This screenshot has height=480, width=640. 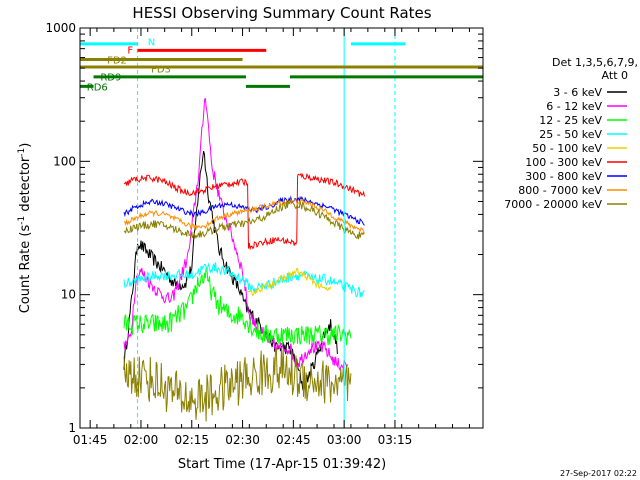 What do you see at coordinates (344, 440) in the screenshot?
I see `x-tick-label: 03:00` at bounding box center [344, 440].